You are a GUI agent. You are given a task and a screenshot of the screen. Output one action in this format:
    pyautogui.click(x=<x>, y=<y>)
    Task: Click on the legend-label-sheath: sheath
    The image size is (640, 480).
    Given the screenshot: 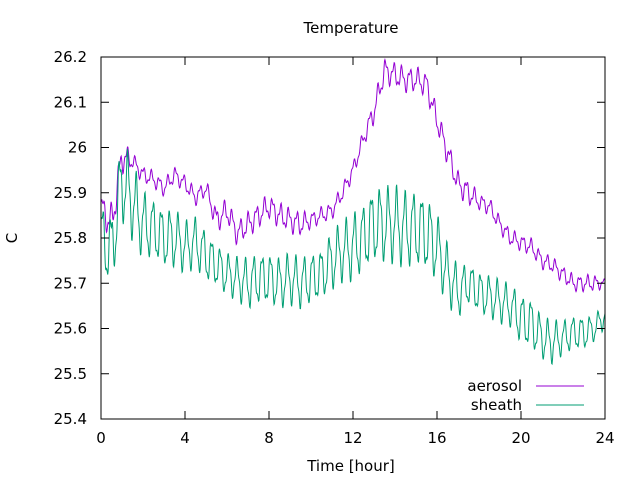 What is the action you would take?
    pyautogui.click(x=496, y=405)
    